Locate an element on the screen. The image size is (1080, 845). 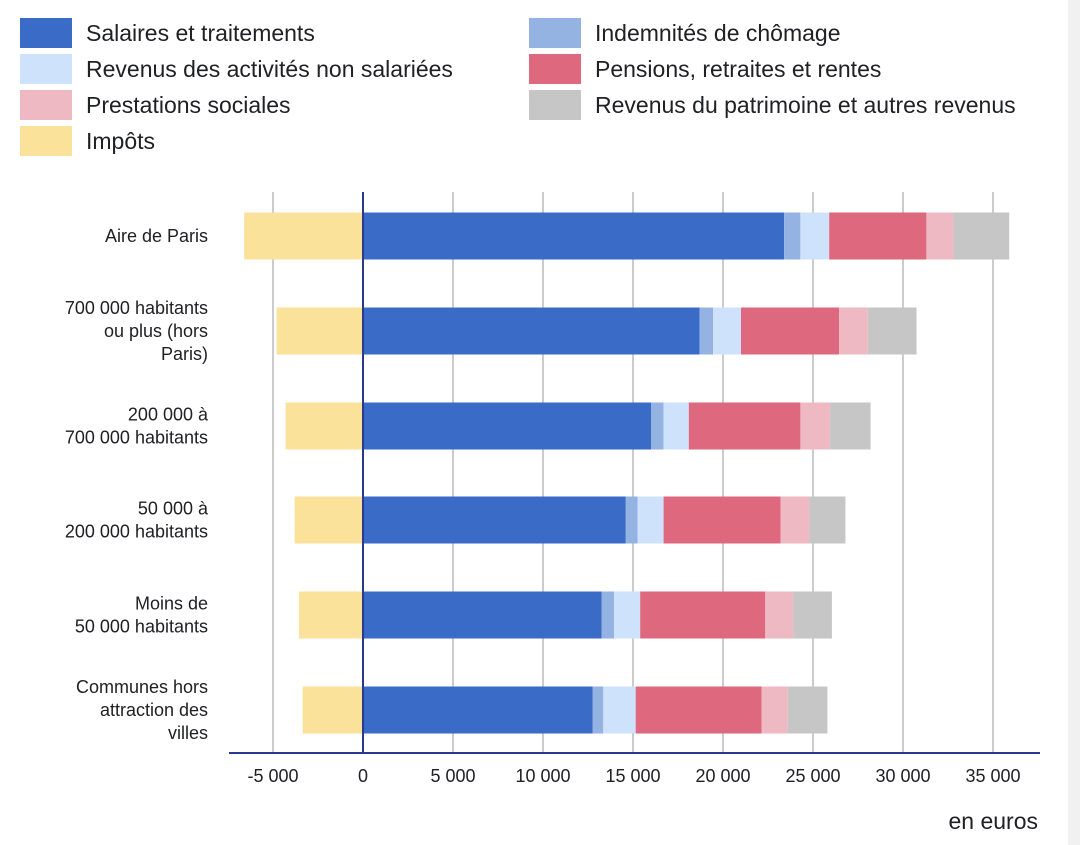
x-tick-label: 0 is located at coordinates (363, 776).